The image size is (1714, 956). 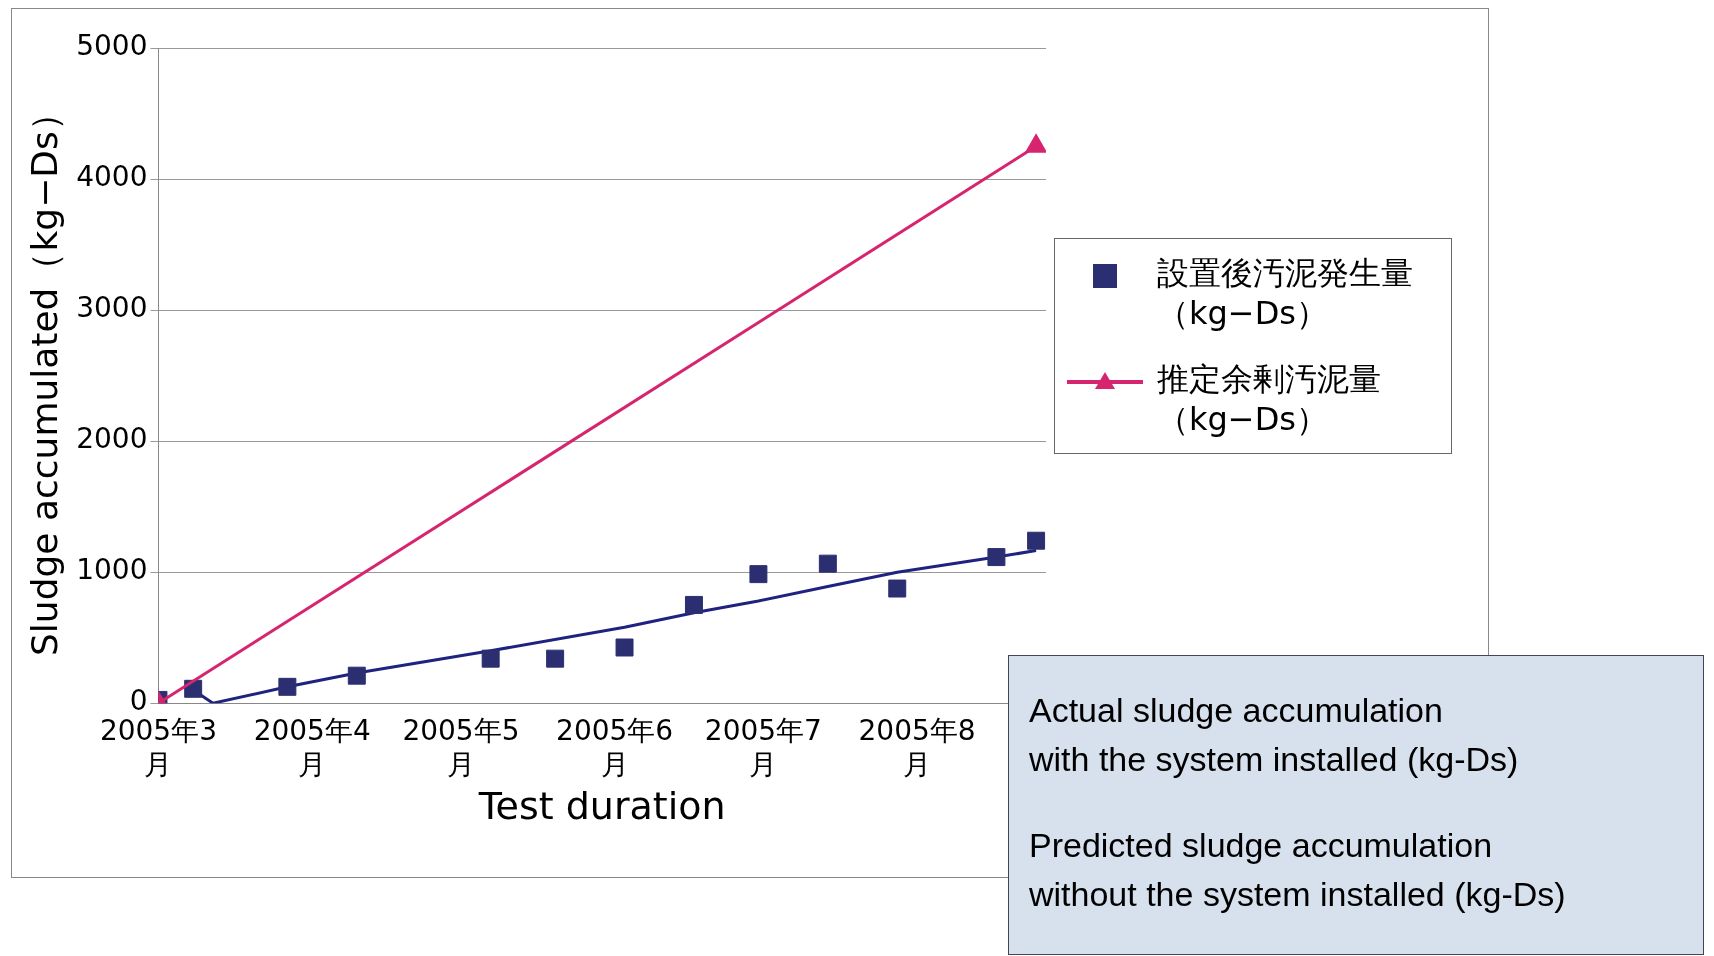 What do you see at coordinates (1269, 399) in the screenshot?
I see `legend-label: 推定余剰汚泥量（kg−Ds）` at bounding box center [1269, 399].